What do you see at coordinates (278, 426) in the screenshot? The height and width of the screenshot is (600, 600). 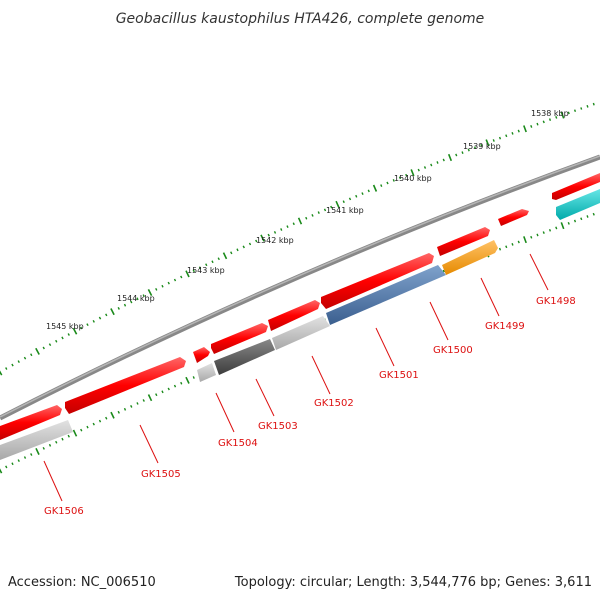 I see `gene-label-gk1503: GK1503` at bounding box center [278, 426].